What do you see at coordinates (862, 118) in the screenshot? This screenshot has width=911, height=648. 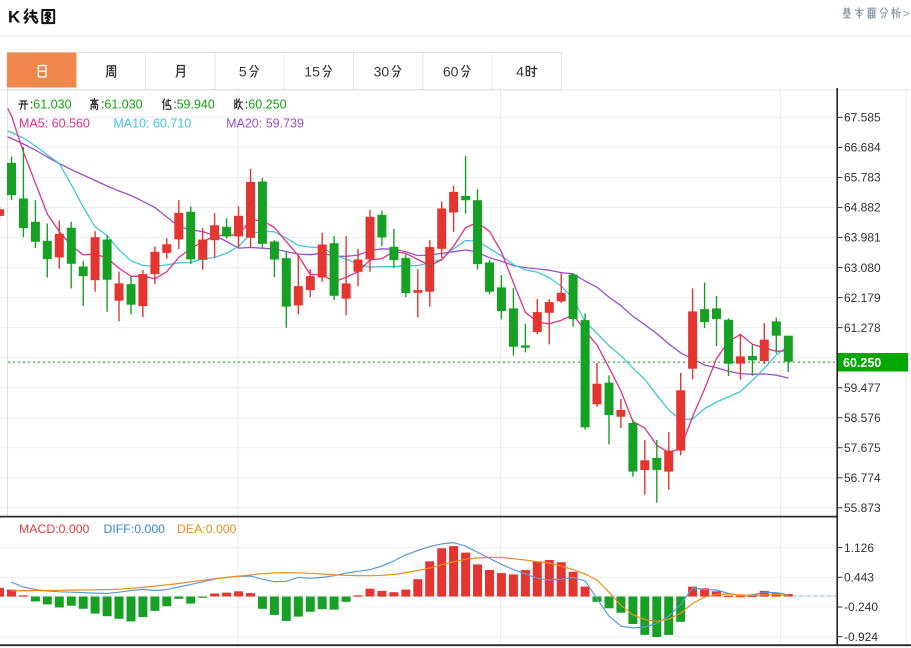 I see `svg-text: 67.585` at bounding box center [862, 118].